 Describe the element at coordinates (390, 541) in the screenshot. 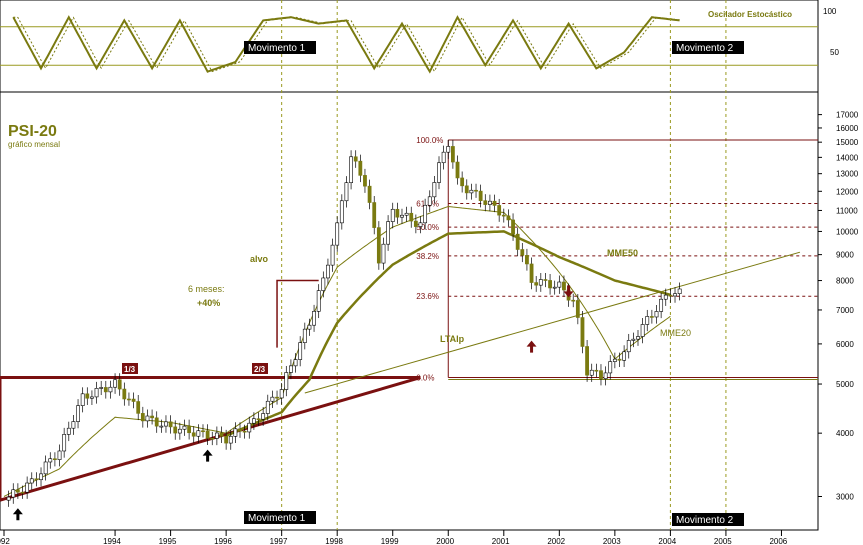

I see `x-tick-label-1999: 1999` at that location.